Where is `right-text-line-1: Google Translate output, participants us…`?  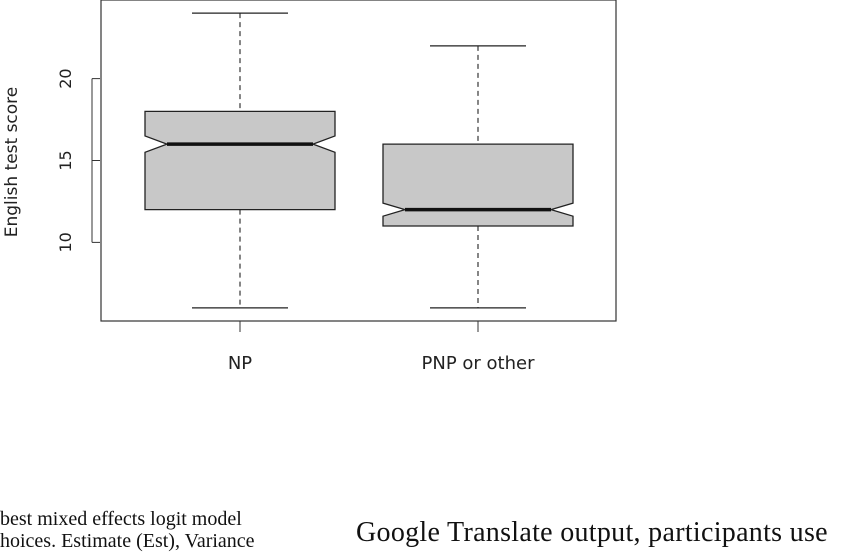 right-text-line-1: Google Translate output, participants us… is located at coordinates (592, 532).